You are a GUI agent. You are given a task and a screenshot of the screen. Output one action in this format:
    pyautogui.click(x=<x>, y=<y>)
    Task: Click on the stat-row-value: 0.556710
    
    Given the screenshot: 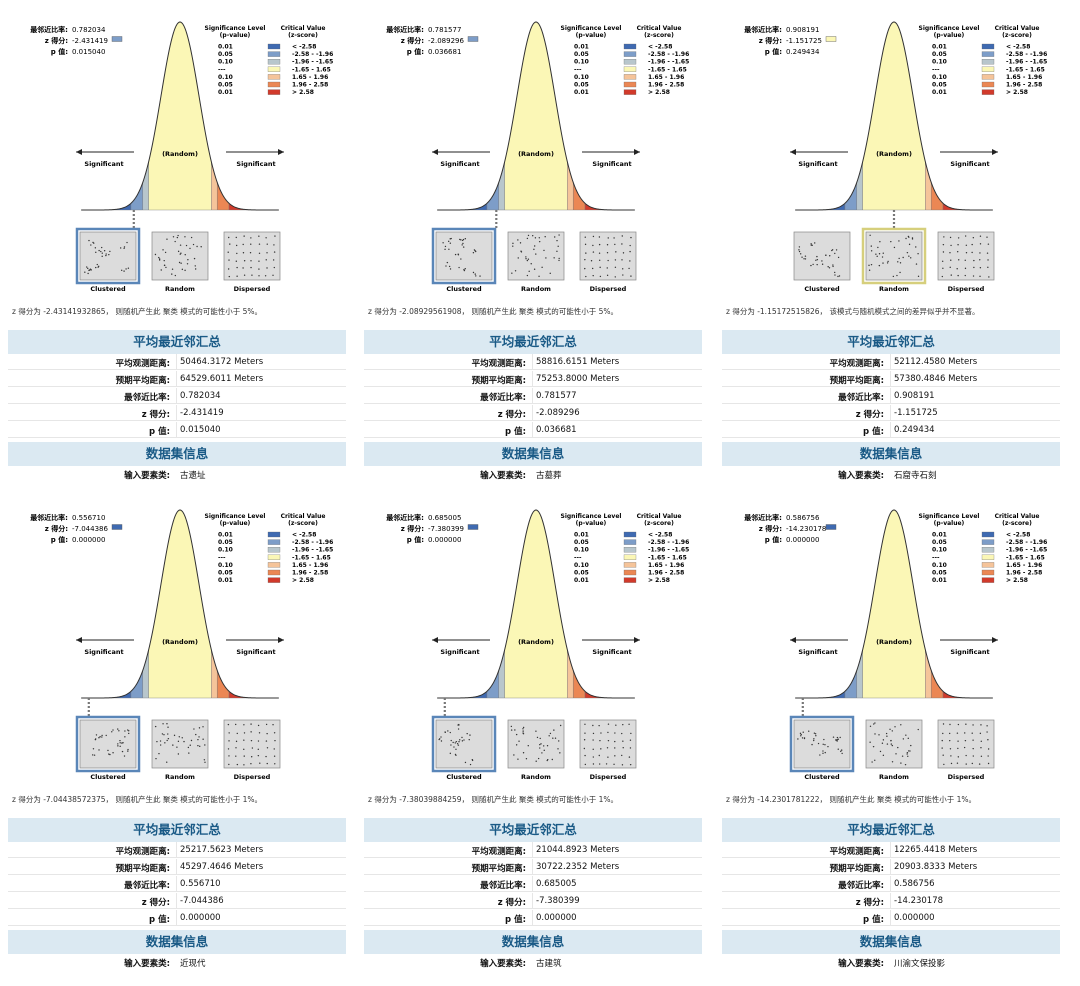 What is the action you would take?
    pyautogui.click(x=200, y=884)
    